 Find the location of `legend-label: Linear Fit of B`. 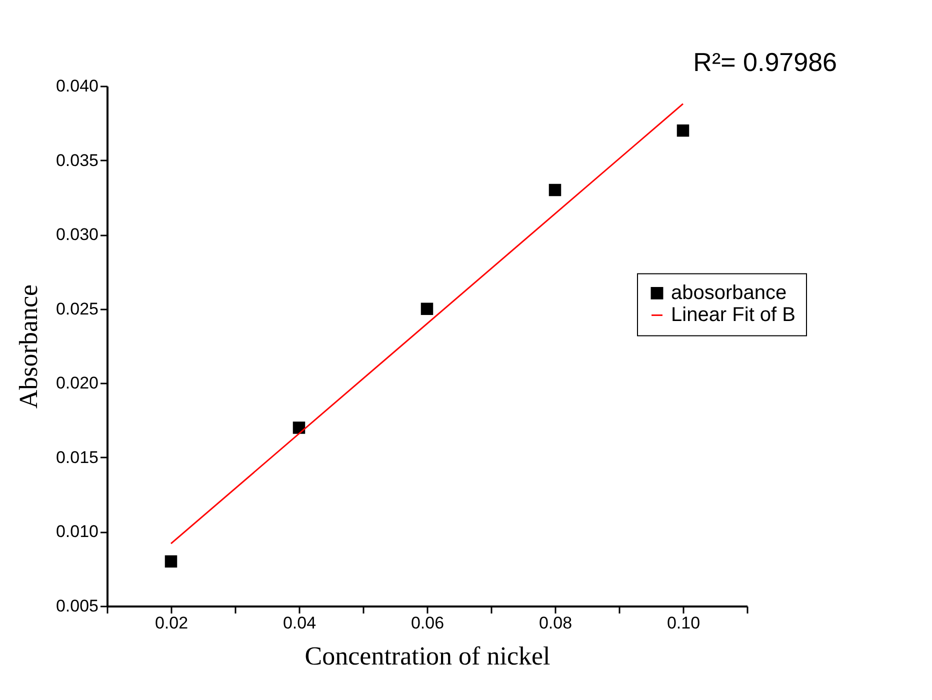

legend-label: Linear Fit of B is located at coordinates (733, 315).